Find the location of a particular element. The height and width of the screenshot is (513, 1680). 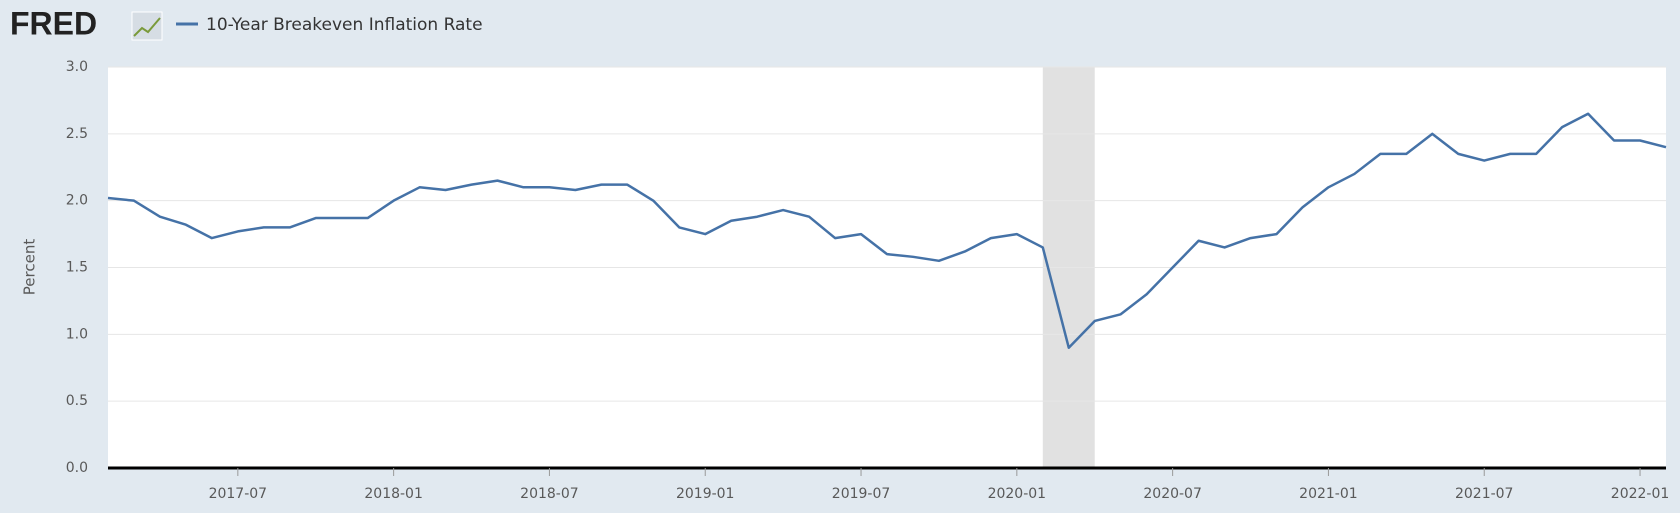

y-tick-label: 3.0 is located at coordinates (77, 67).